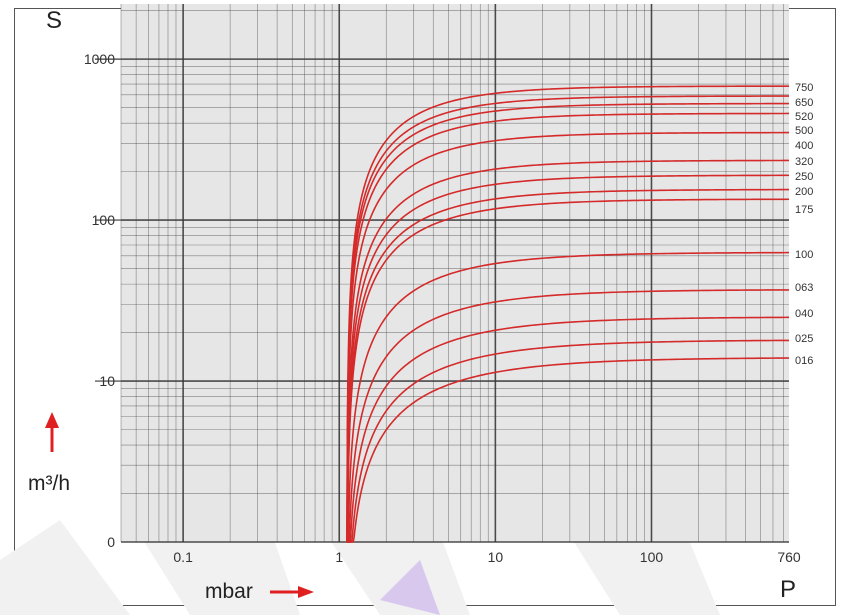  I want to click on y-tick-label: 100, so click(104, 220).